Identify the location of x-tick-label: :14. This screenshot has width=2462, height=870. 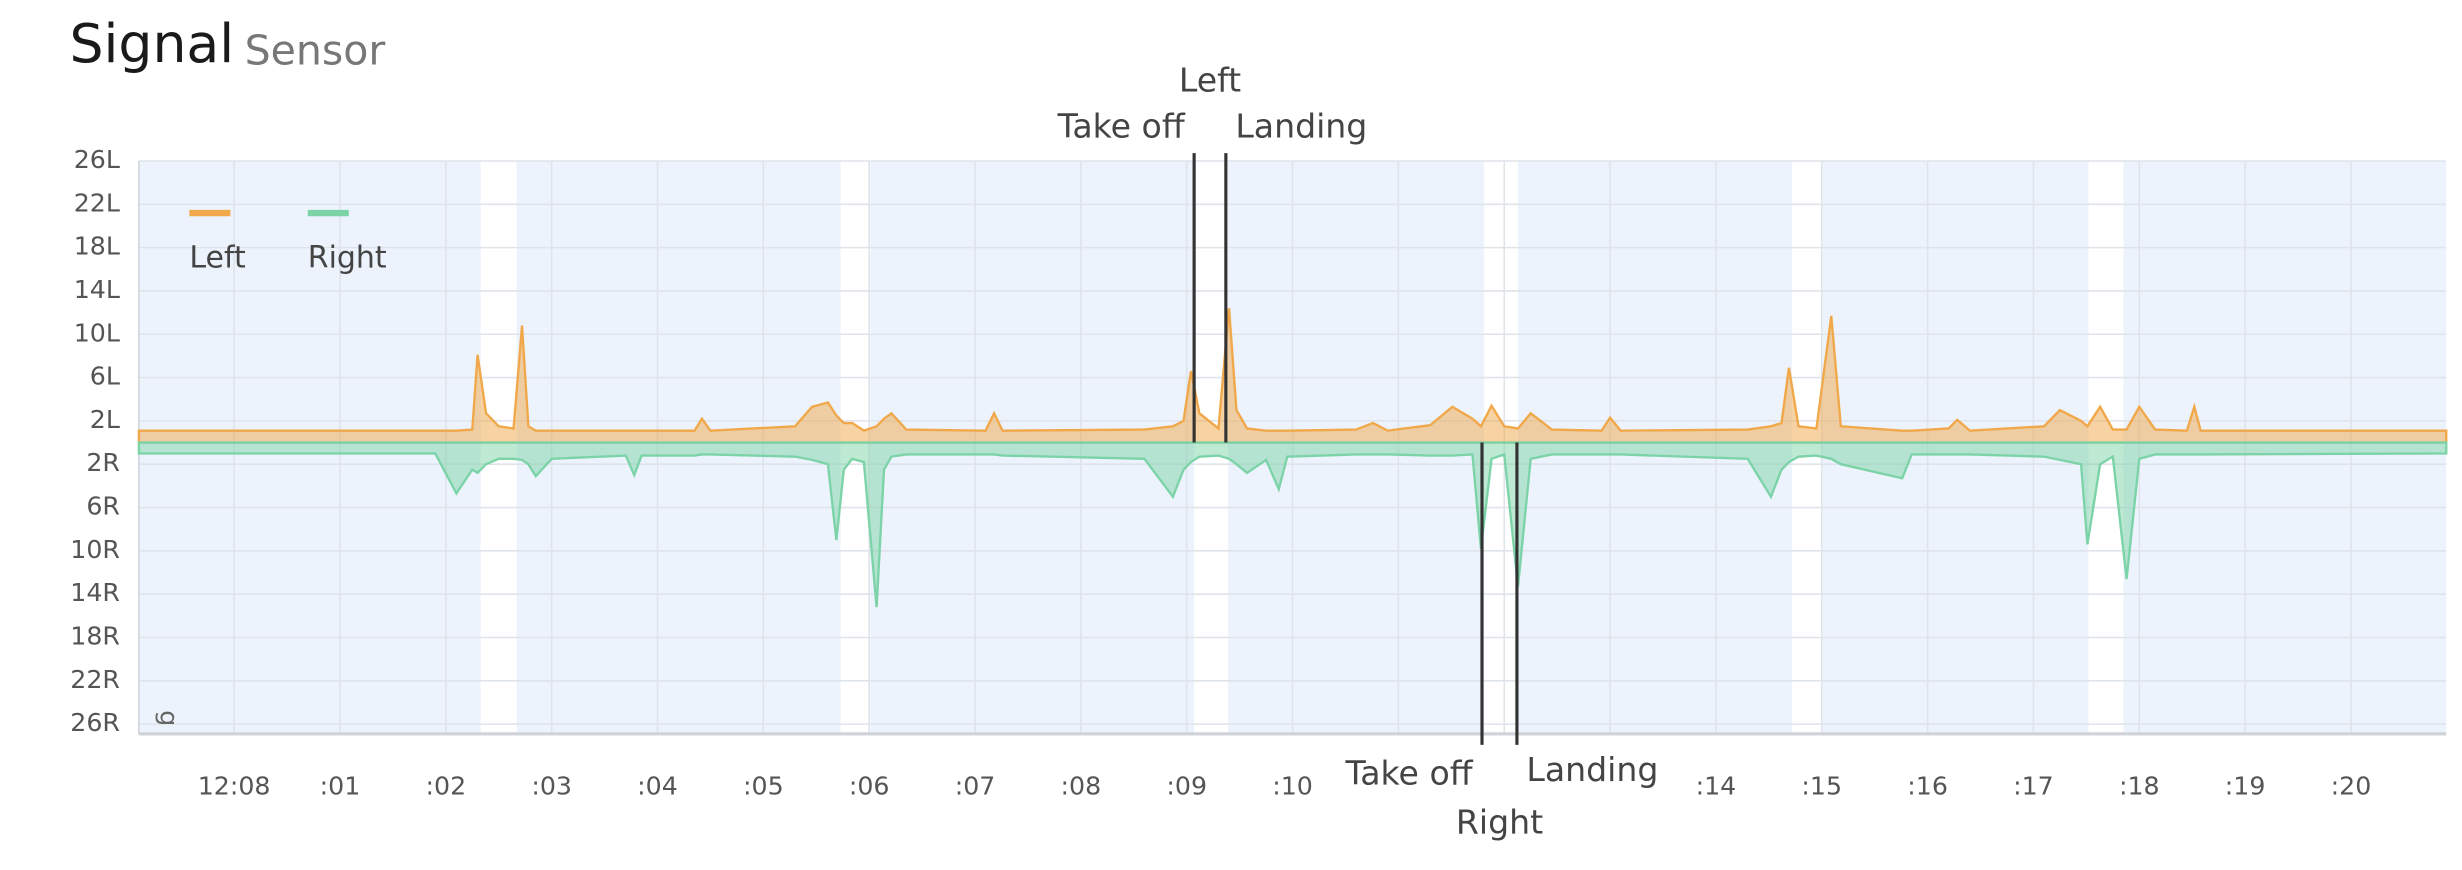
(1716, 786).